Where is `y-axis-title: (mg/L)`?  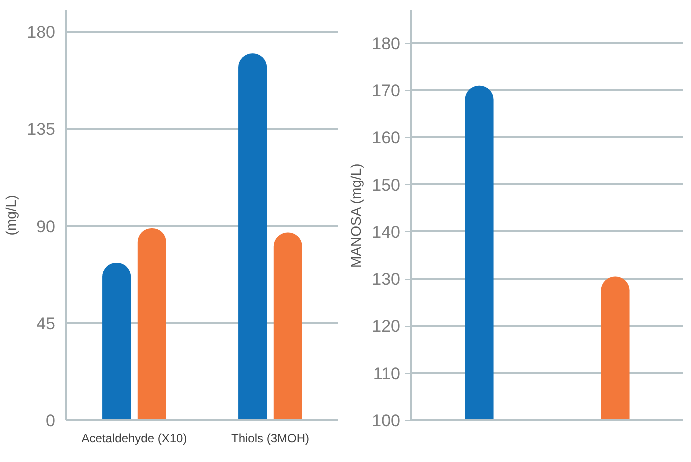 y-axis-title: (mg/L) is located at coordinates (11, 215).